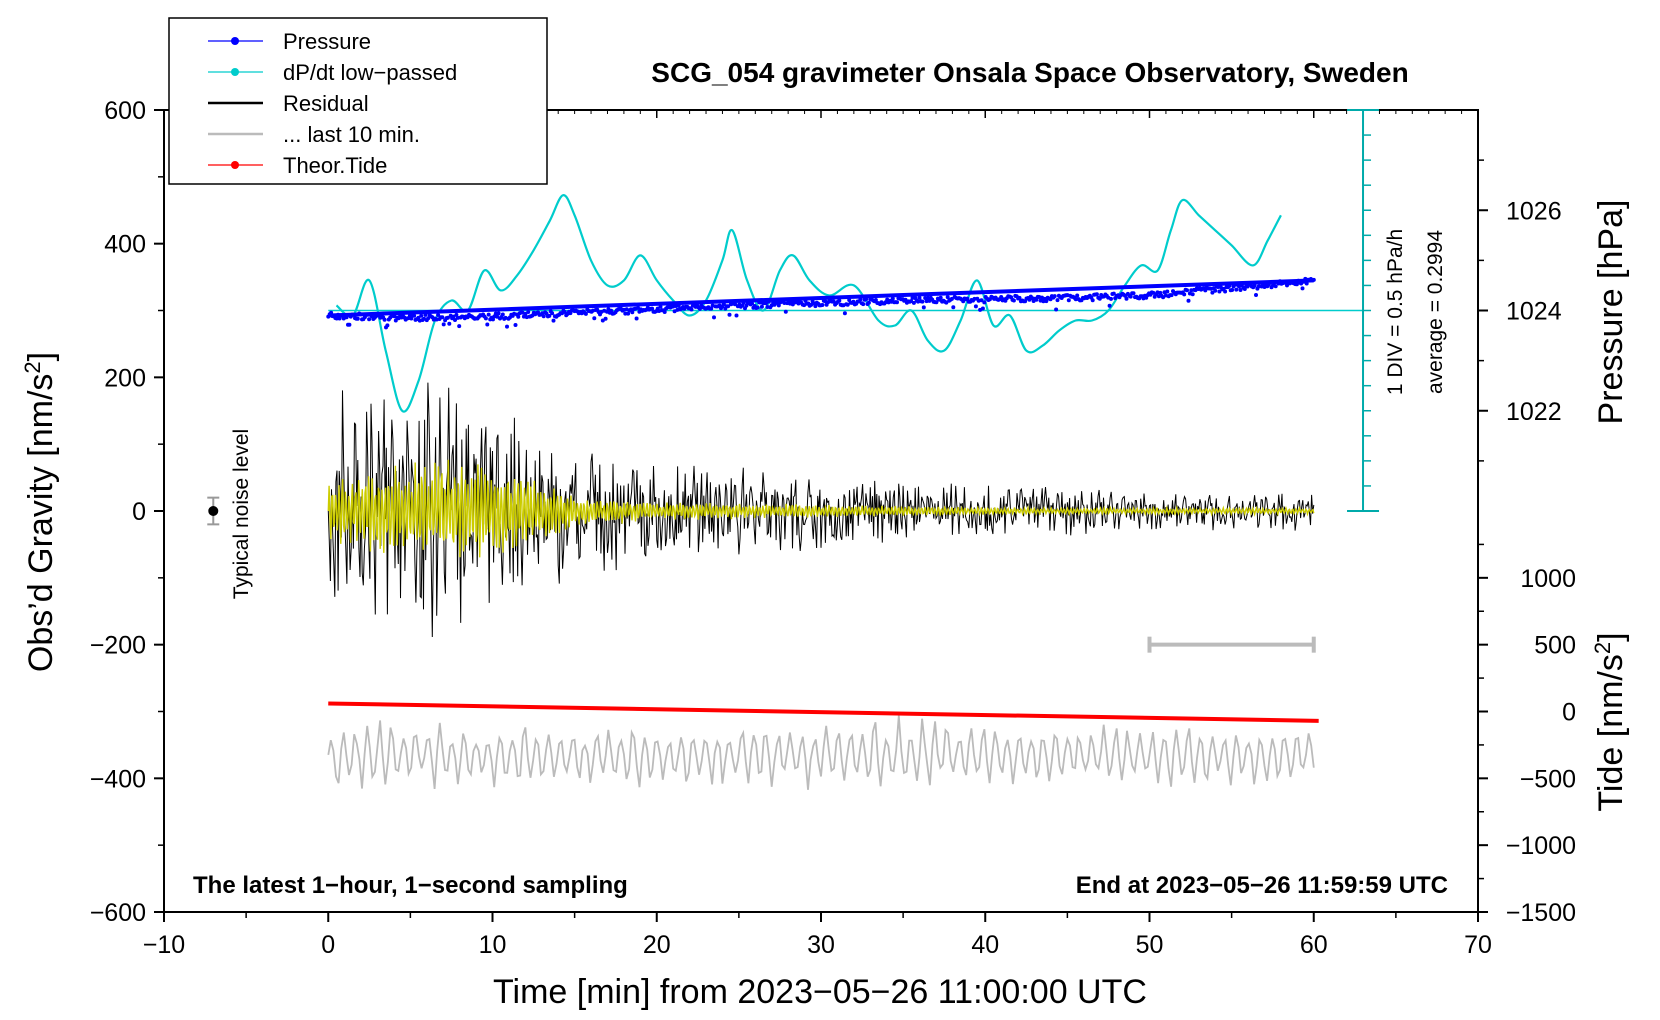 This screenshot has height=1020, width=1660. Describe the element at coordinates (370, 72) in the screenshot. I see `legend-label: dP/dt low−passed` at that location.